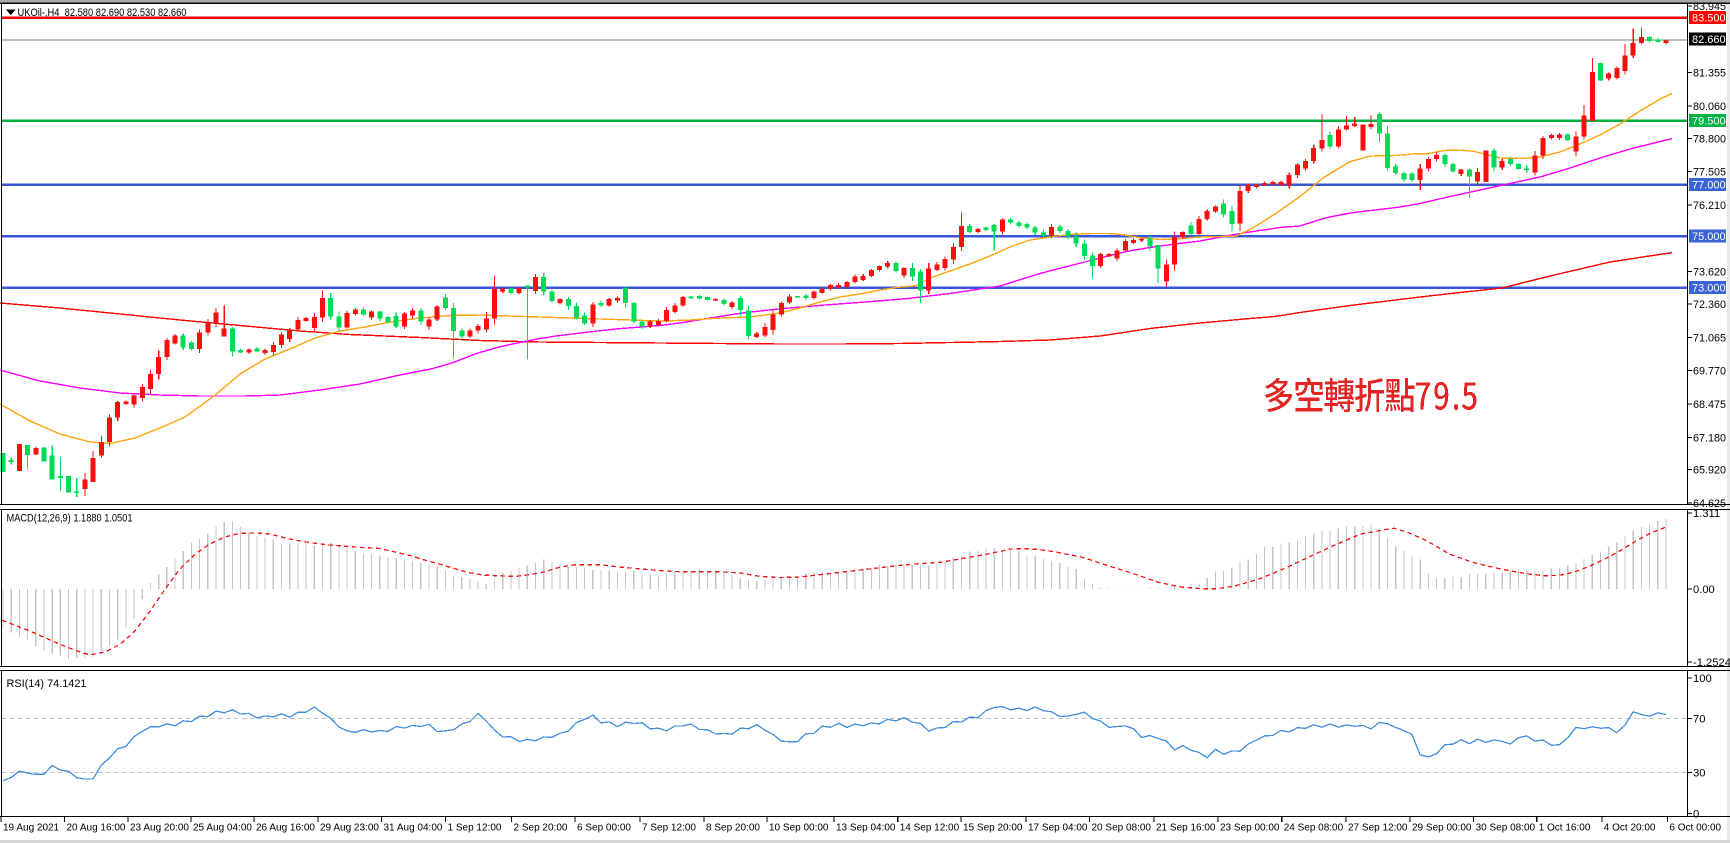 This screenshot has width=1730, height=843. I want to click on svg-text: 10 Sep 00:00, so click(799, 828).